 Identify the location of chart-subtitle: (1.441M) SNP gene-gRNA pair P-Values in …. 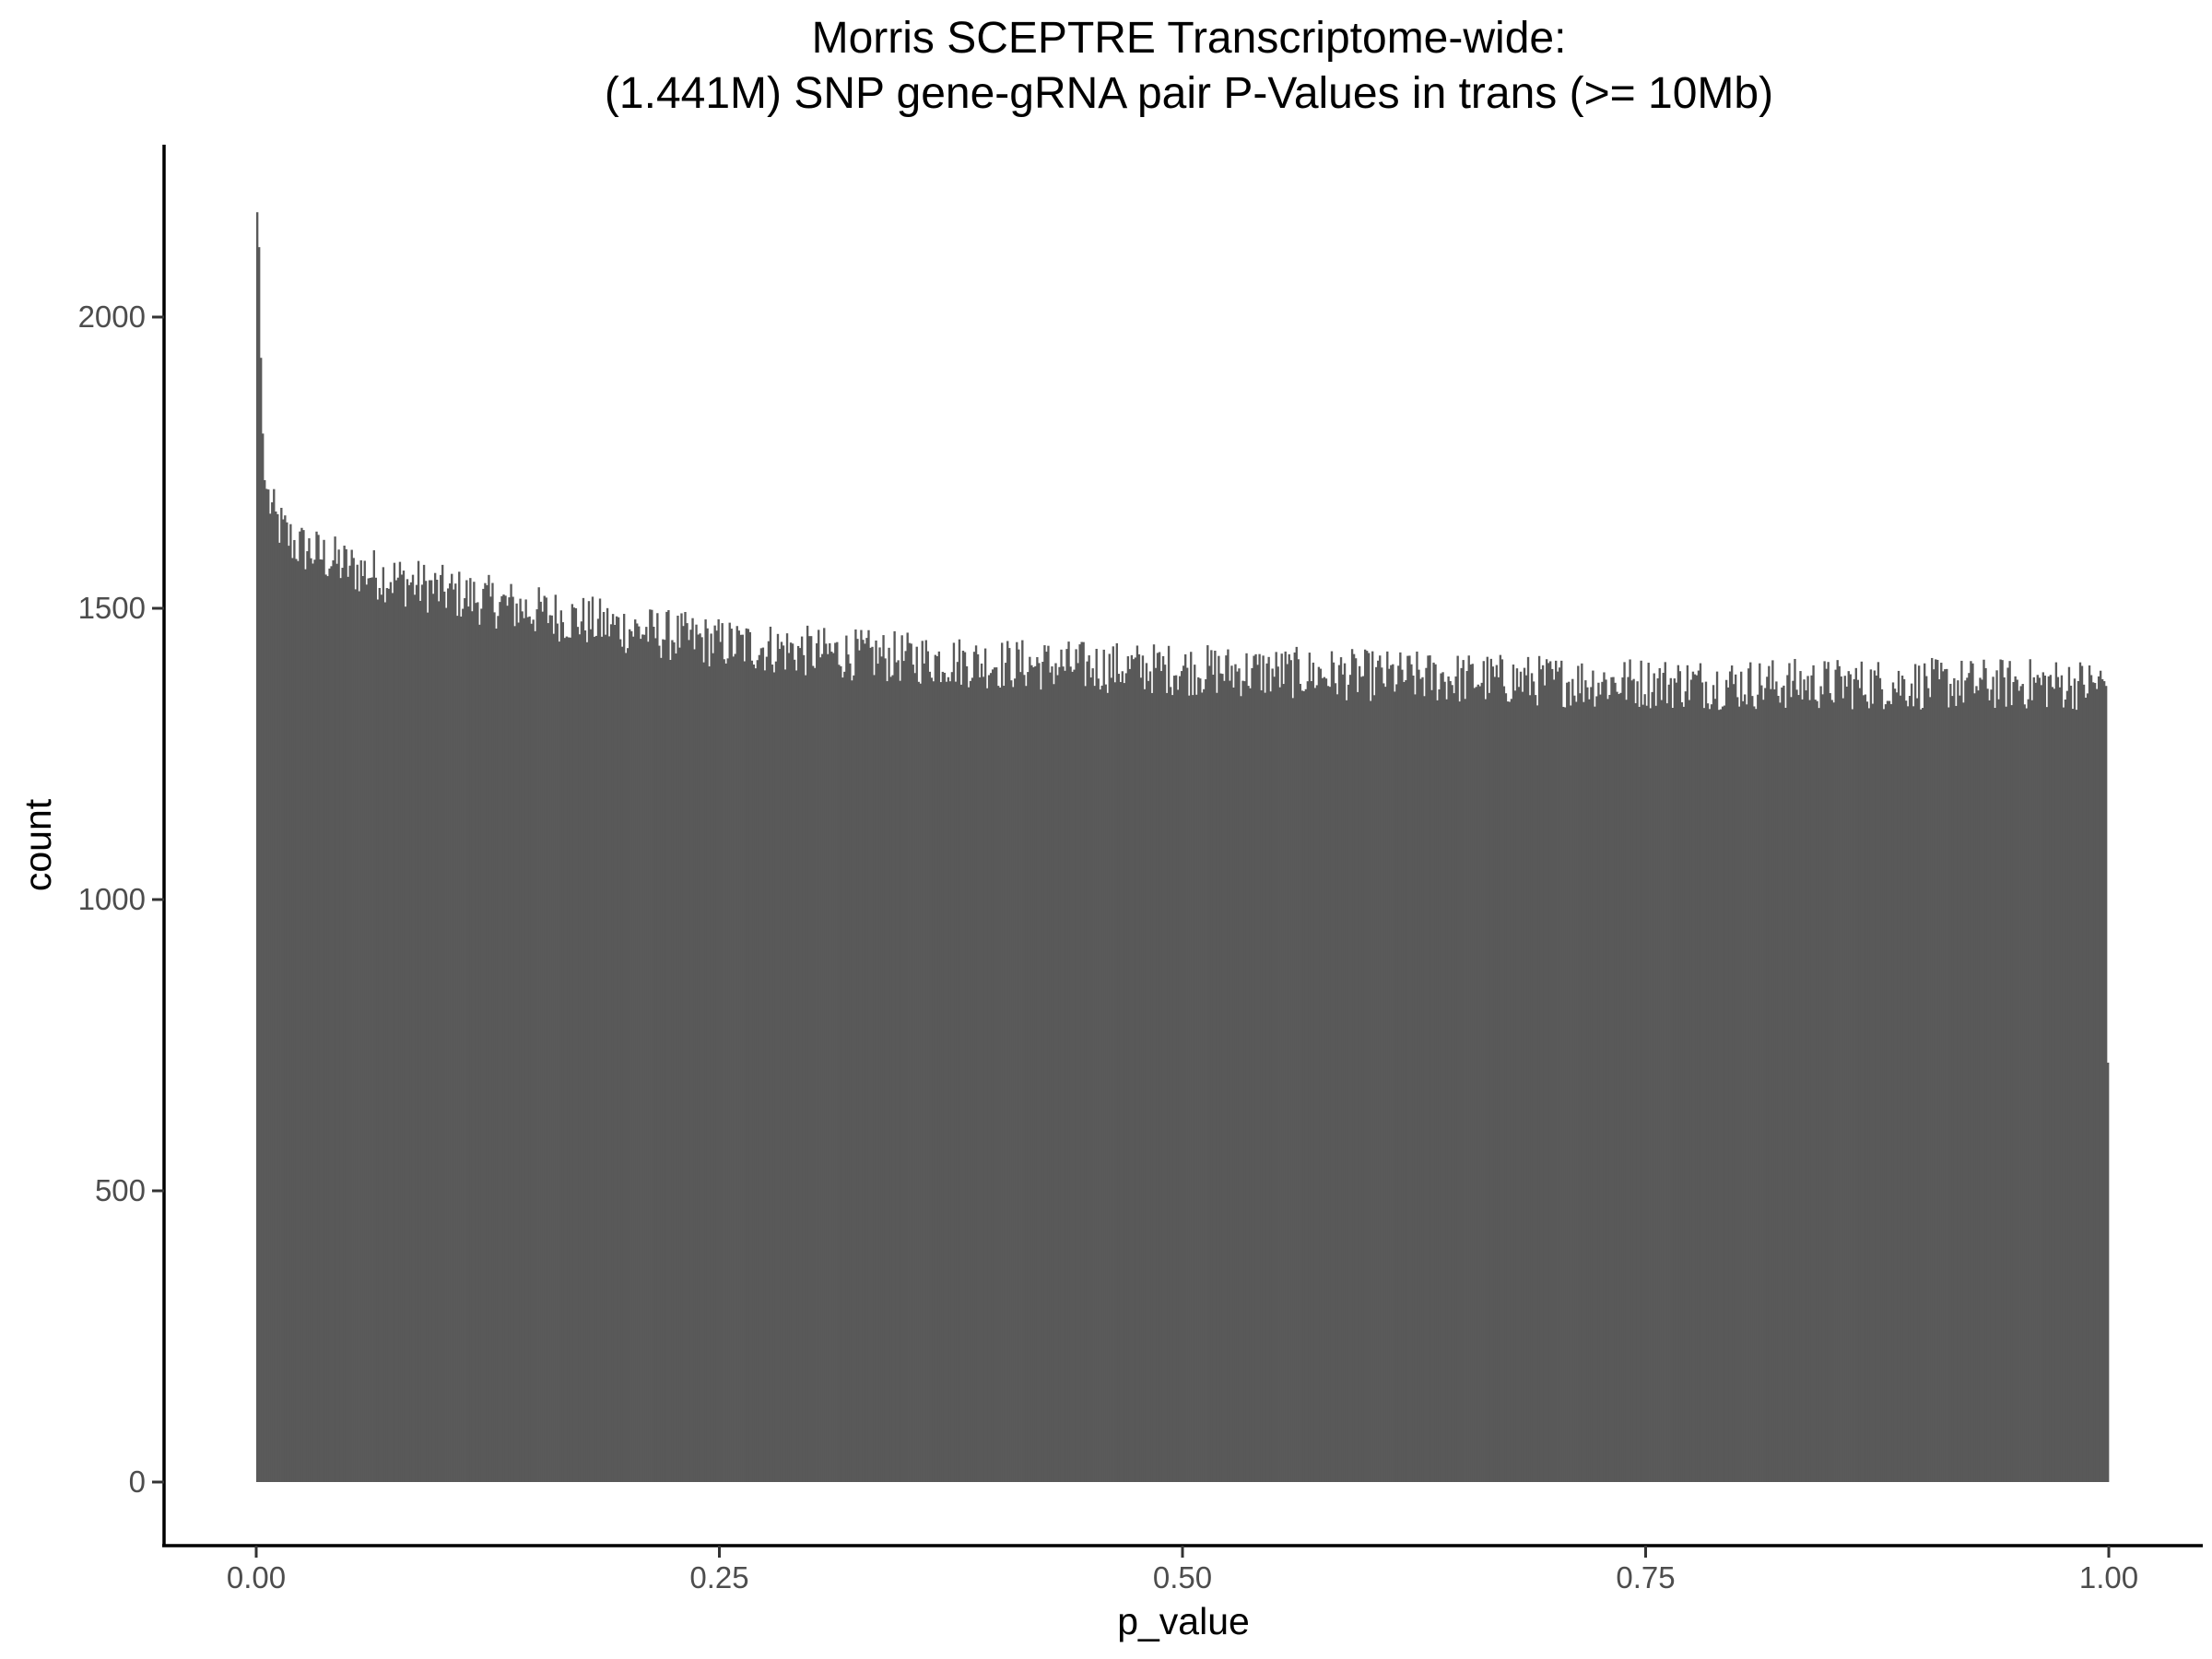
(1189, 93).